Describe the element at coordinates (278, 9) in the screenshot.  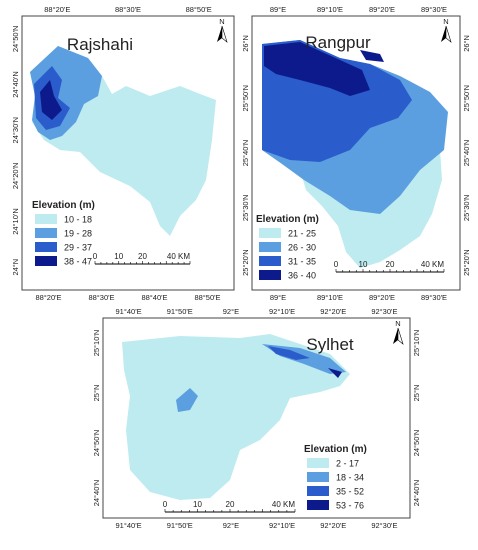
I see `top-tick-label: 89°E` at that location.